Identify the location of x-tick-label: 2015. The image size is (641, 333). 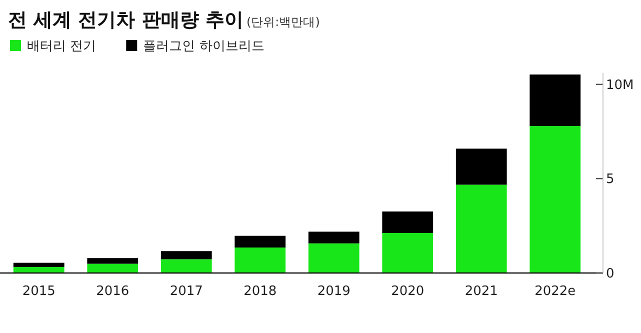
(39, 291).